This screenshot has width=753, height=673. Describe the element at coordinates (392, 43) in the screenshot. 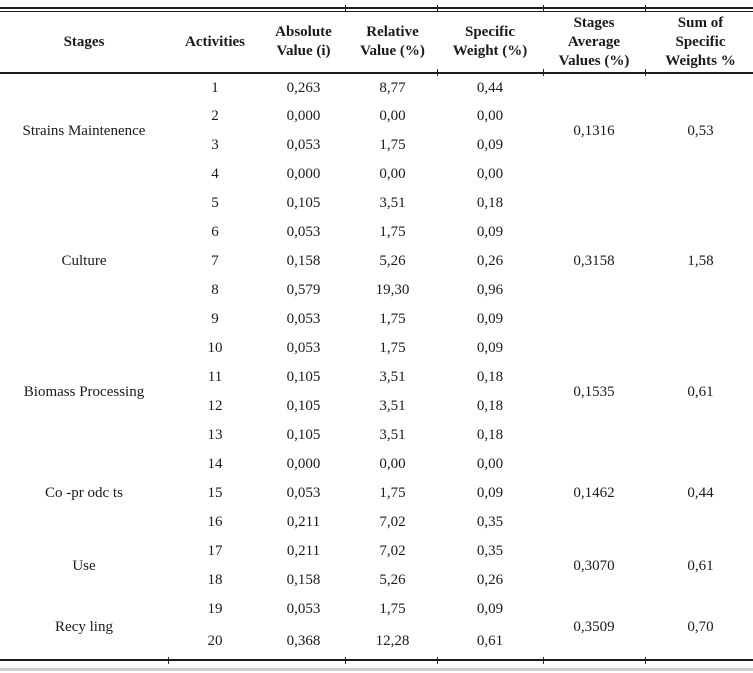

I see `header-relative: Relative Value (%)` at that location.